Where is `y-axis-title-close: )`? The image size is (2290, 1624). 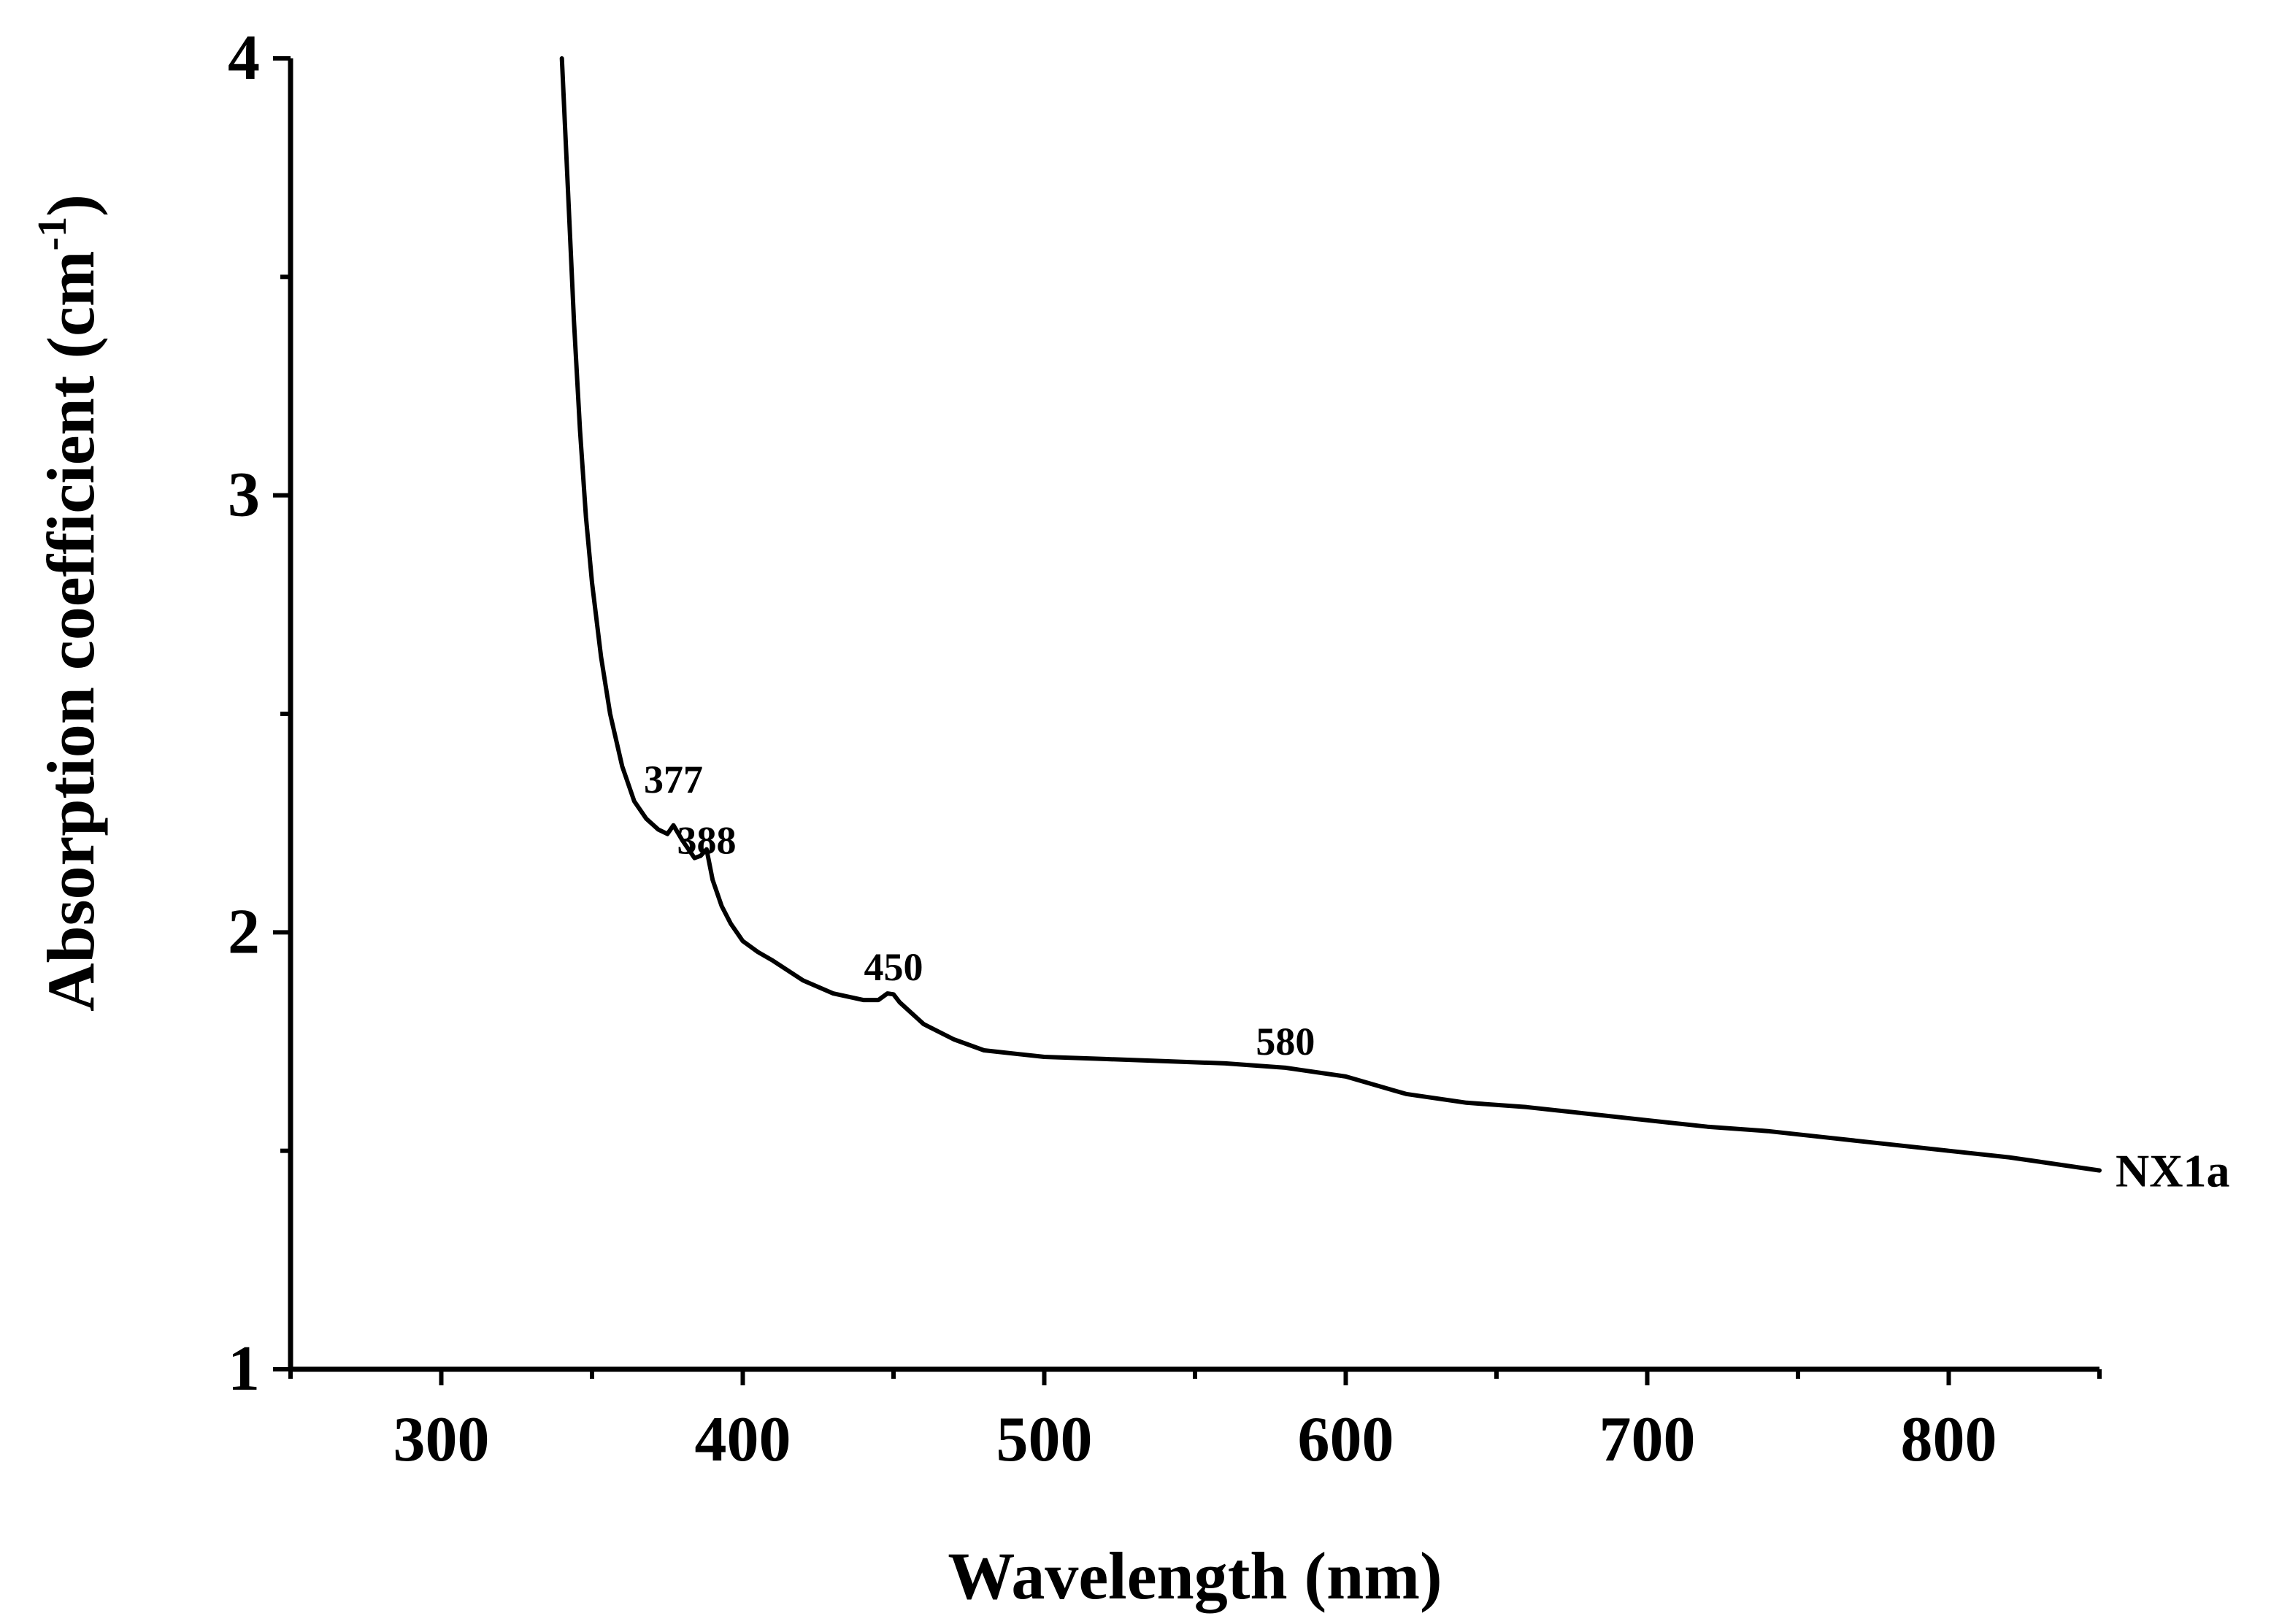 y-axis-title-close: ) is located at coordinates (71, 205).